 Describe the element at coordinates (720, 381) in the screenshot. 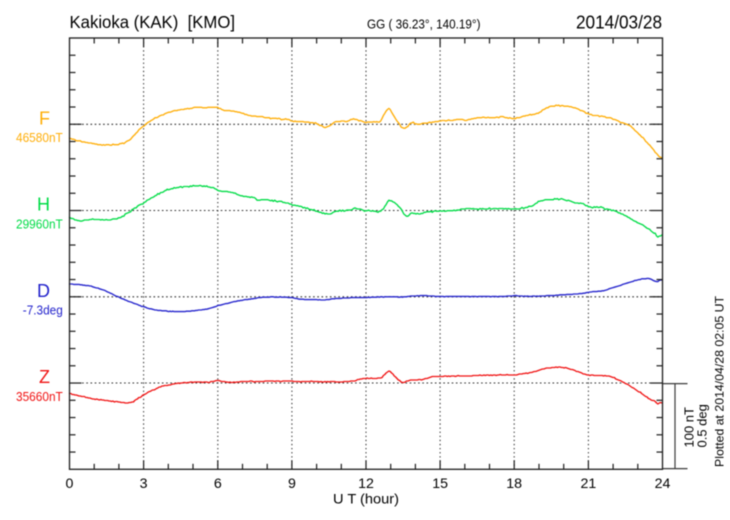

I see `svg-text: Plotted at 2014/04/28 02:05 UT` at that location.